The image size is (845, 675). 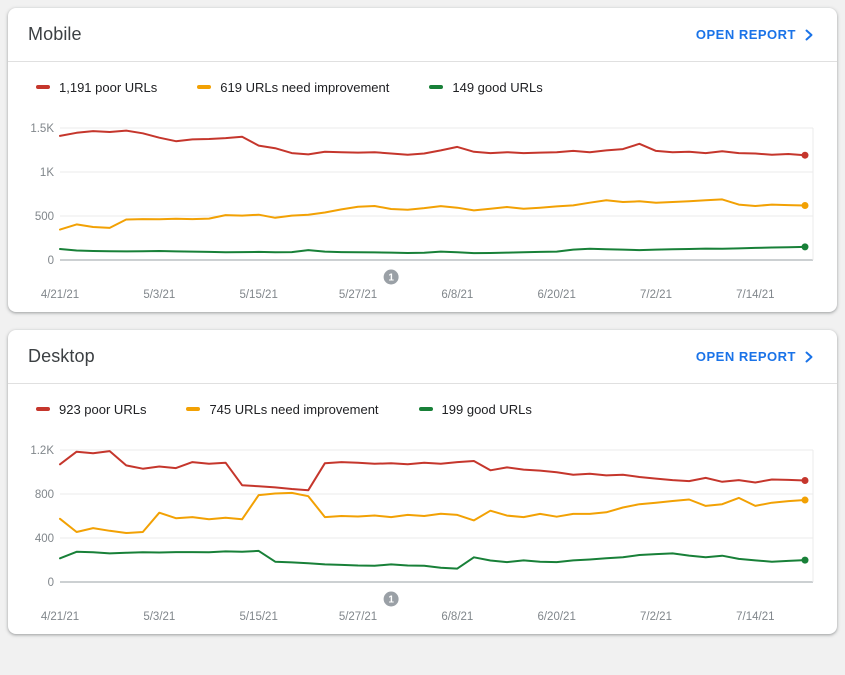 I want to click on legend-label-needs-improvement: 745 URLs need improvement, so click(x=294, y=409).